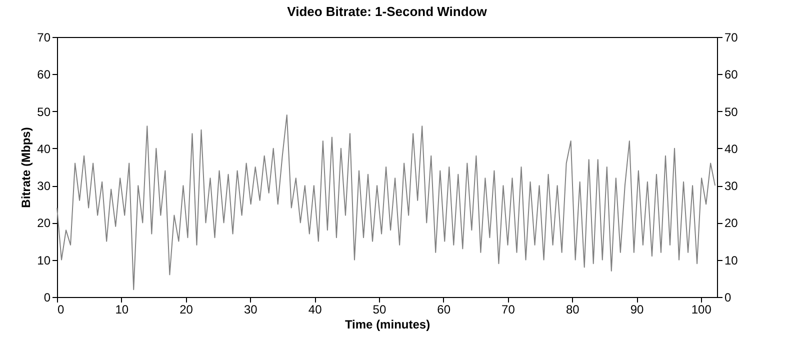  What do you see at coordinates (387, 11) in the screenshot?
I see `chart-title: Video Bitrate: 1-Second Window` at bounding box center [387, 11].